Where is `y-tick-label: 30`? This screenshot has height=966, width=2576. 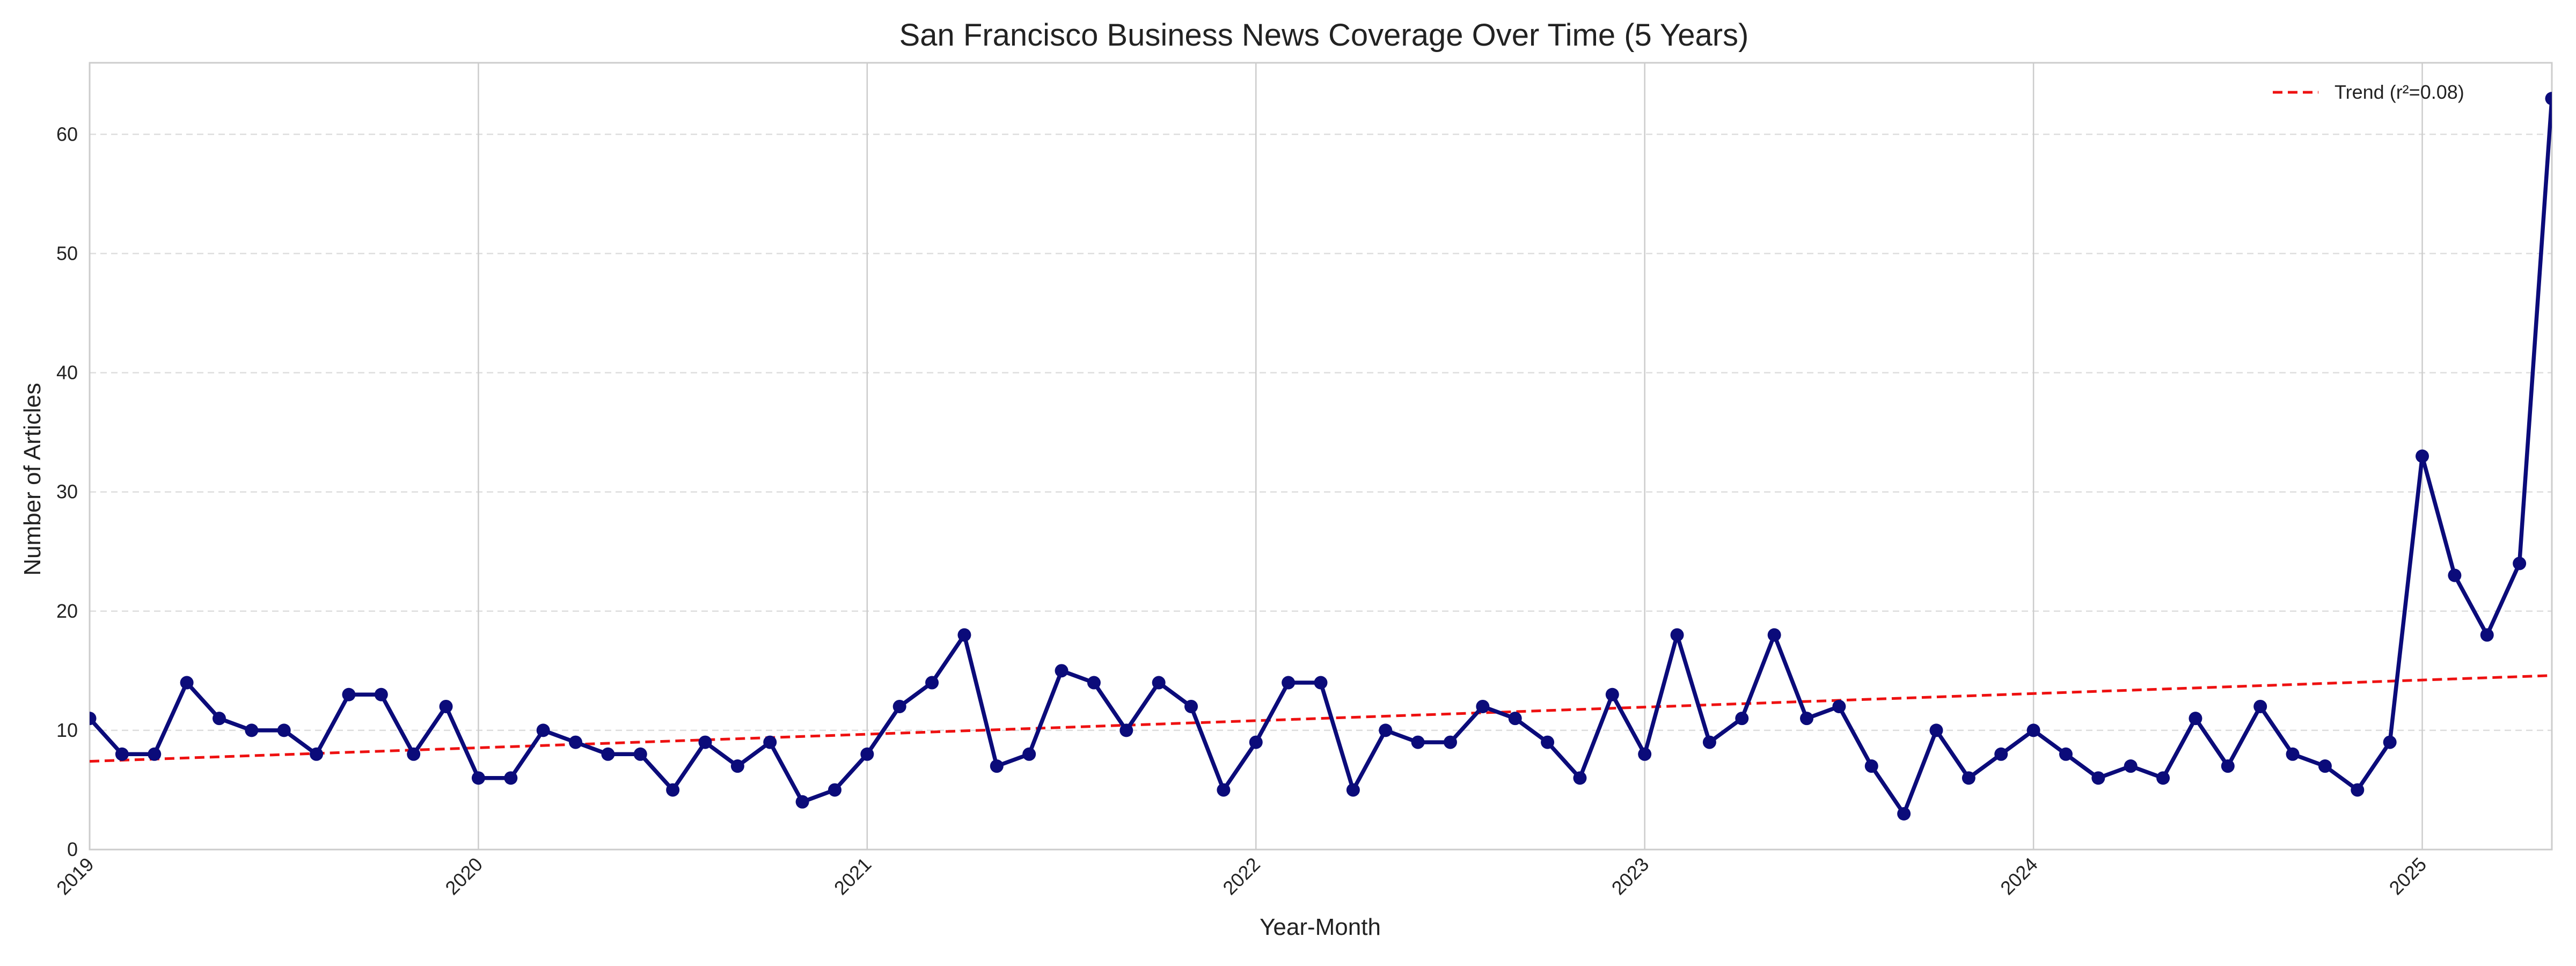
y-tick-label: 30 is located at coordinates (67, 492).